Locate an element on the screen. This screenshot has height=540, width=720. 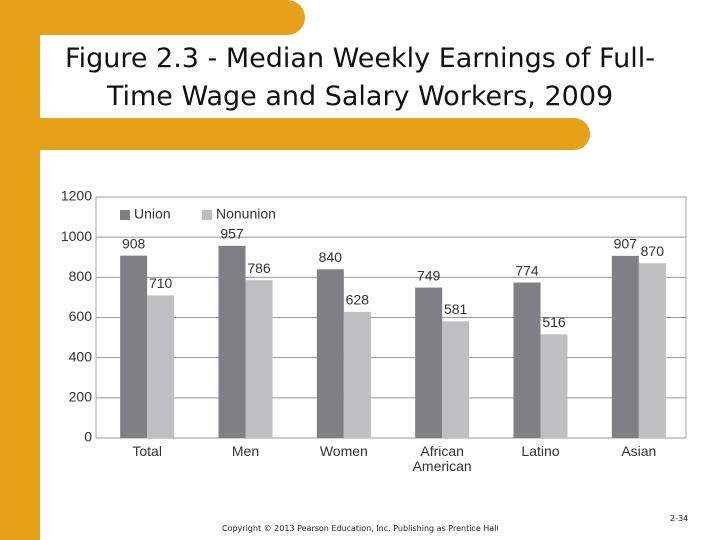
legend-label: Union is located at coordinates (152, 214).